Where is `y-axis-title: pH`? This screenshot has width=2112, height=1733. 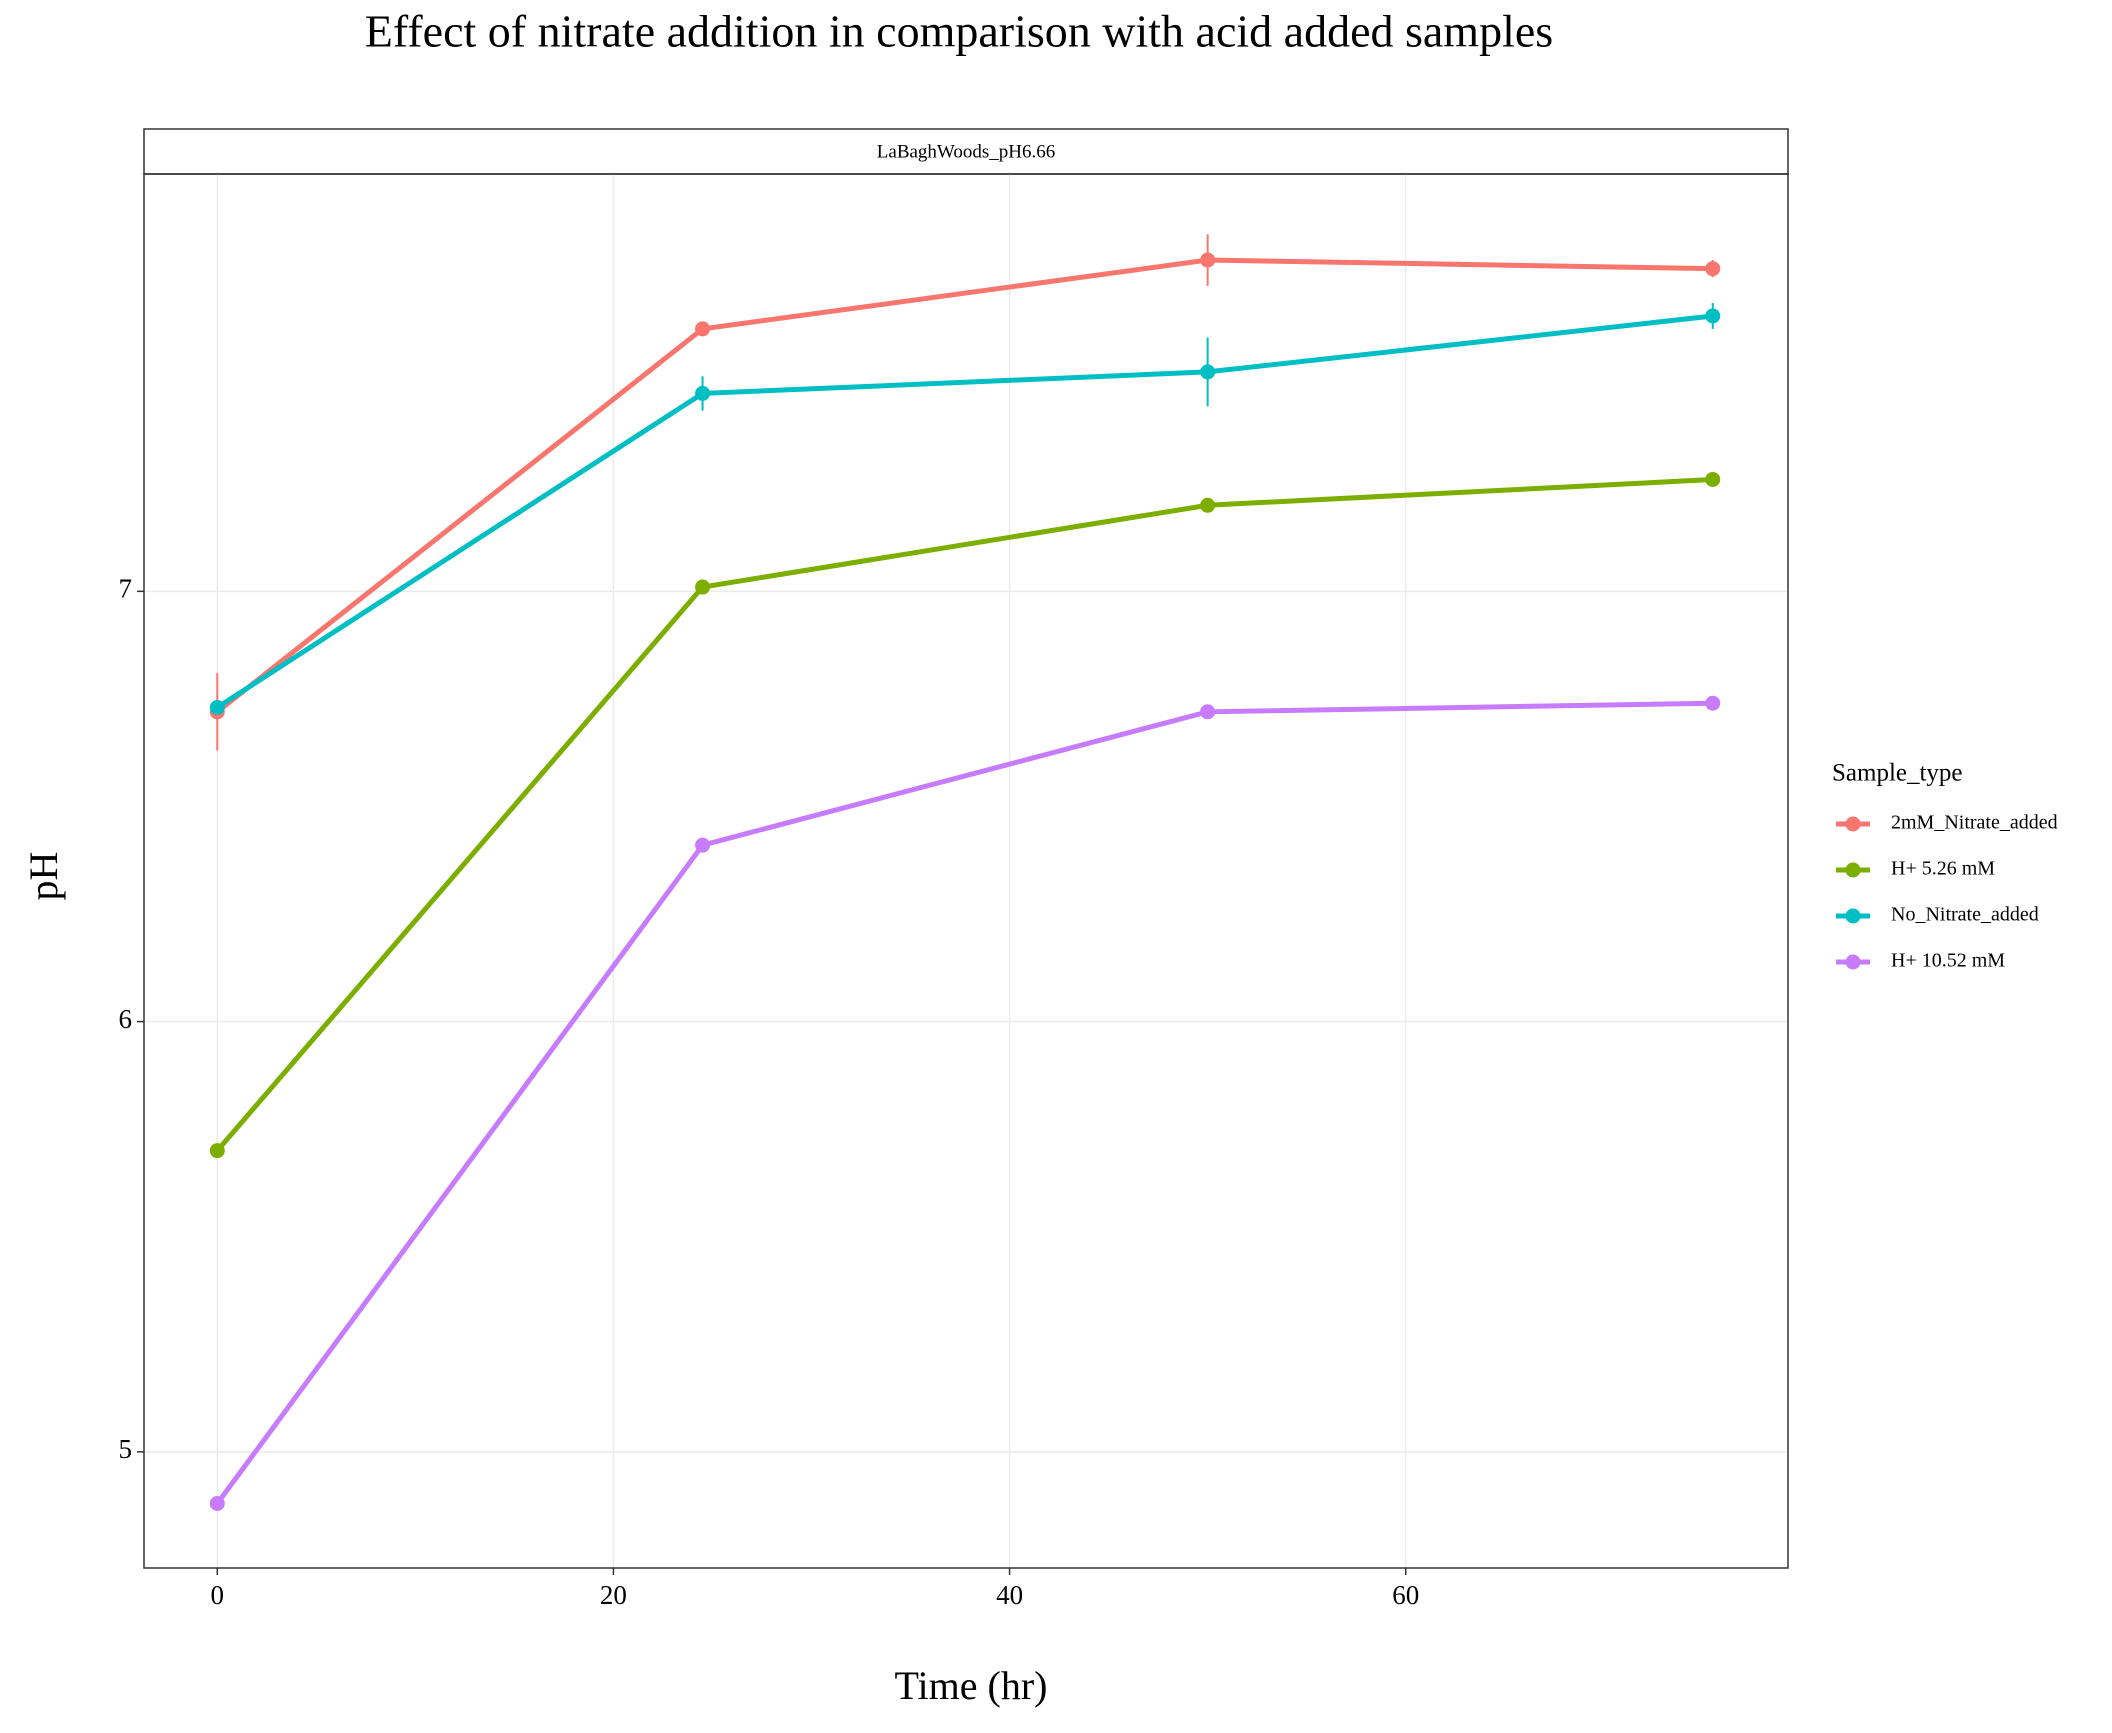 y-axis-title: pH is located at coordinates (43, 876).